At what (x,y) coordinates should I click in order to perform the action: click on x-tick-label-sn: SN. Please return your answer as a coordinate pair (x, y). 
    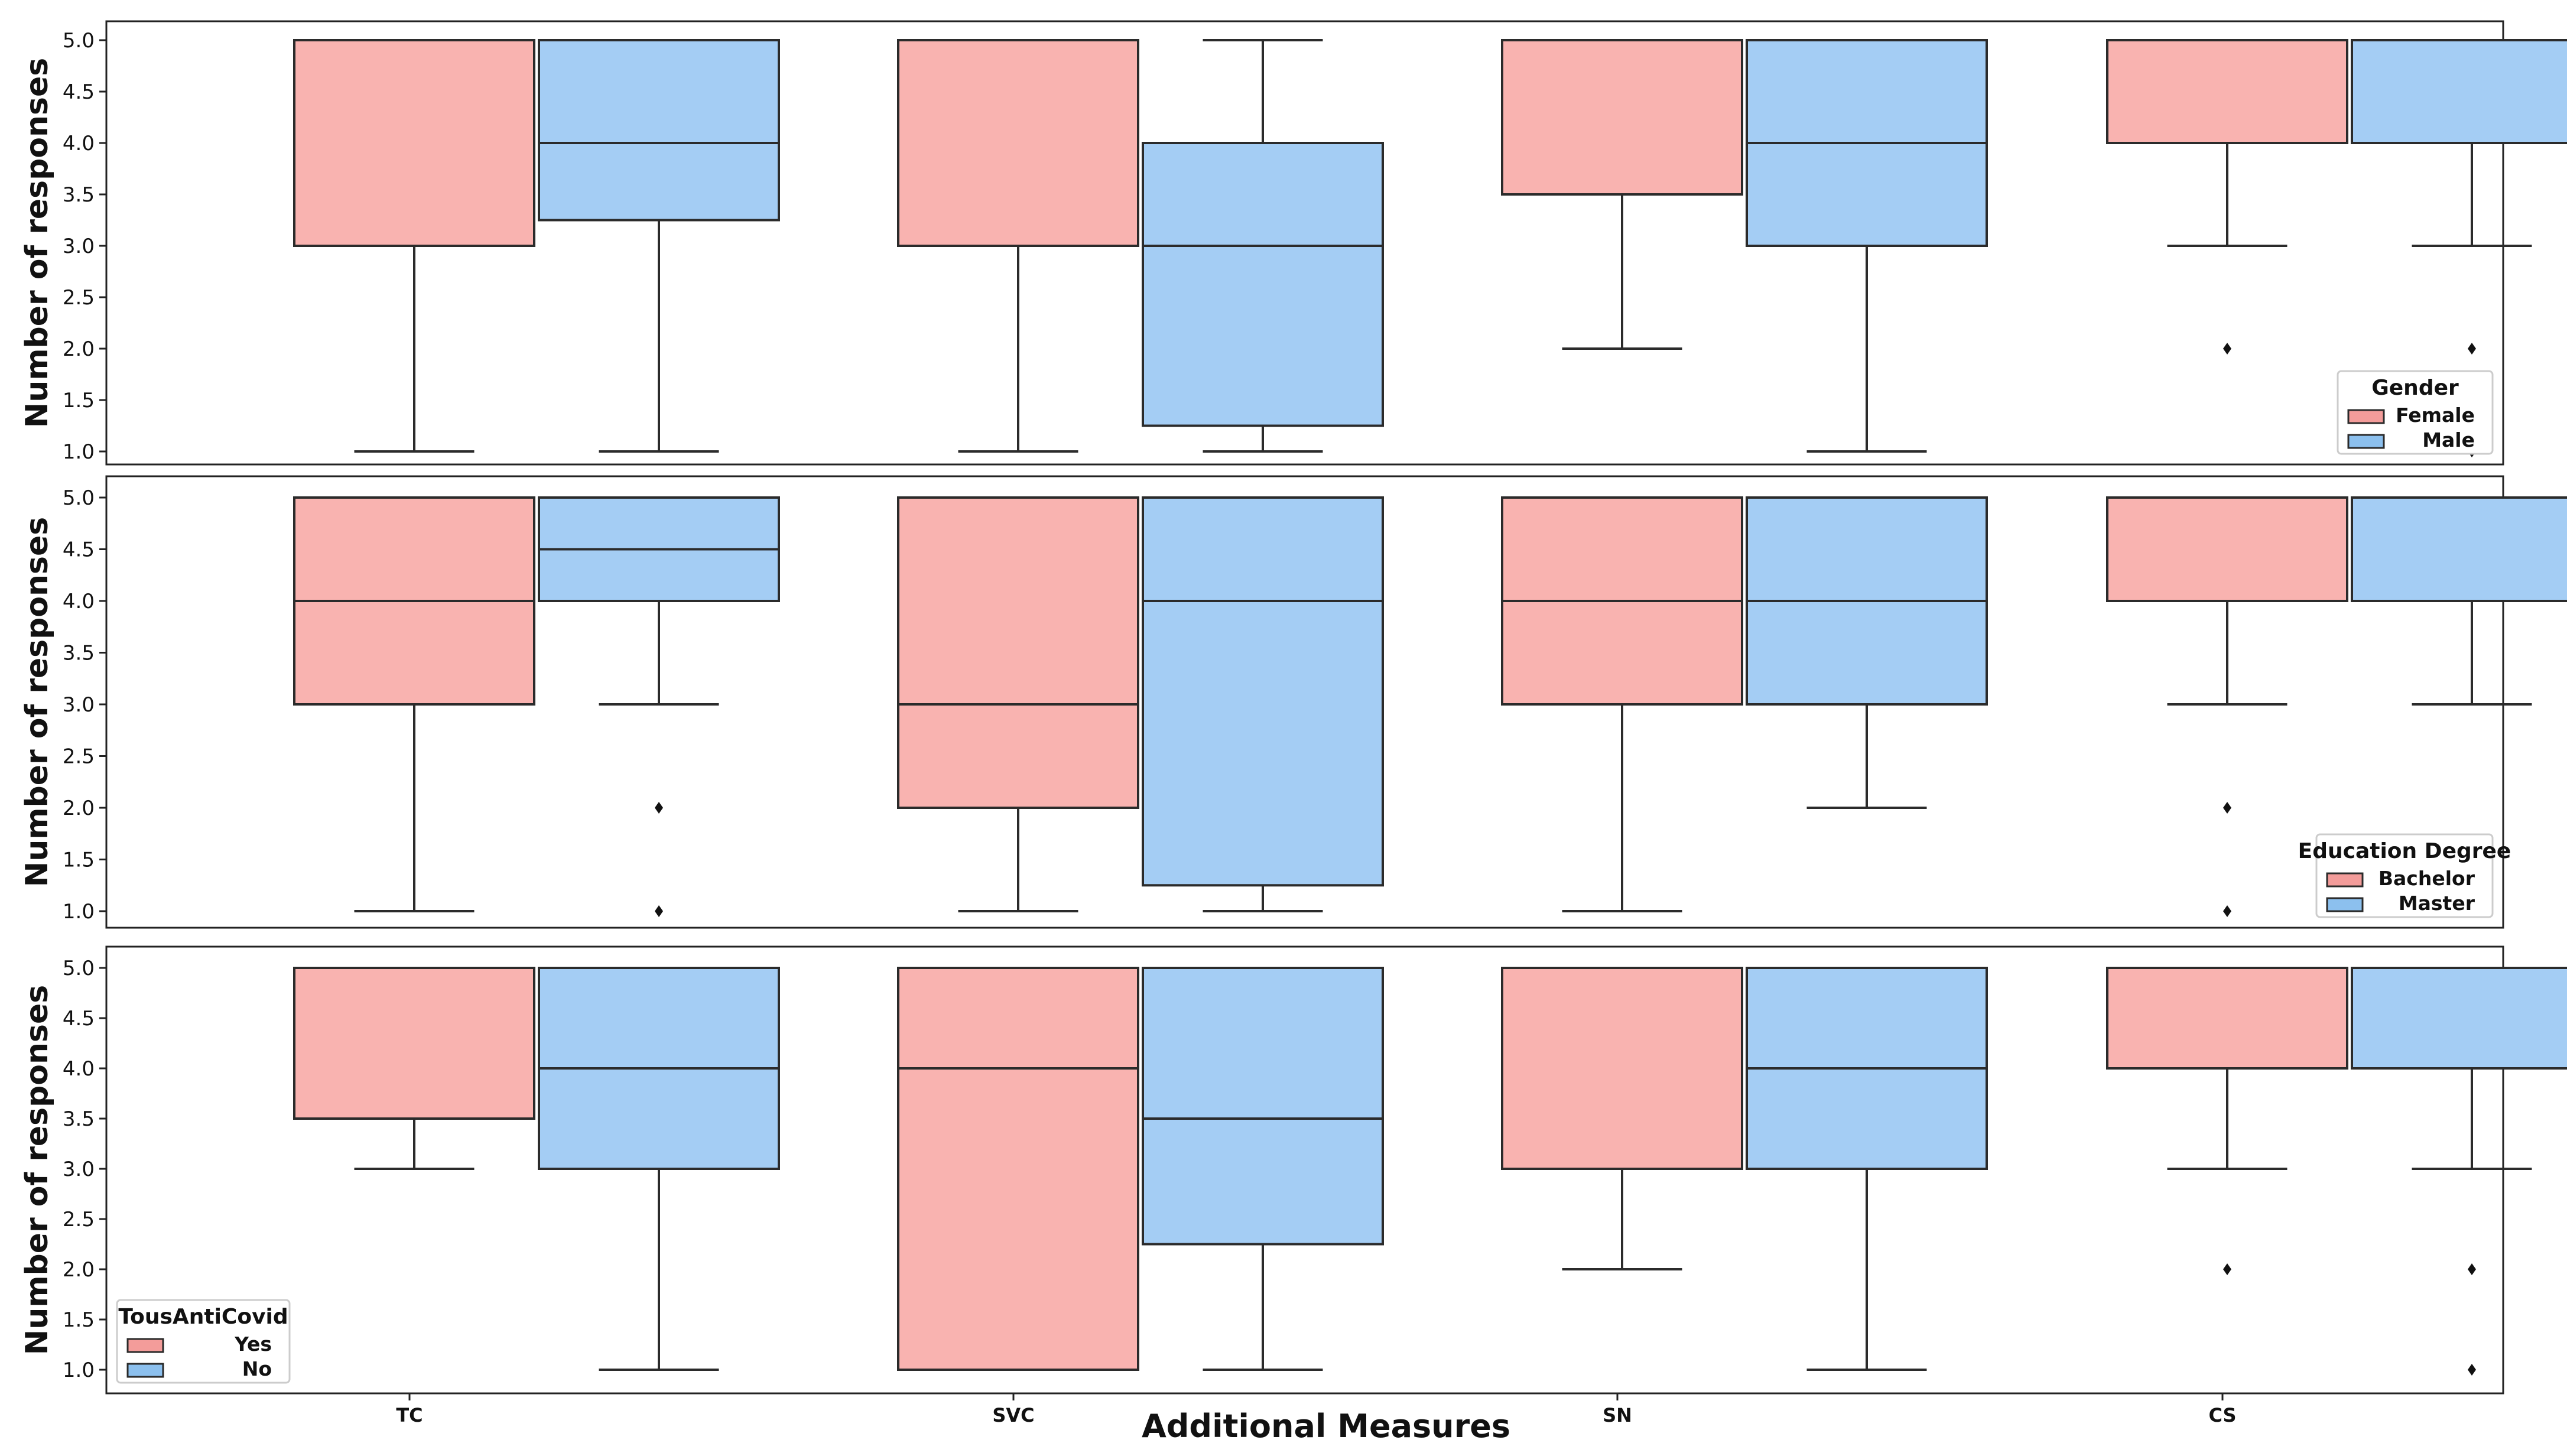
    Looking at the image, I should click on (1617, 1415).